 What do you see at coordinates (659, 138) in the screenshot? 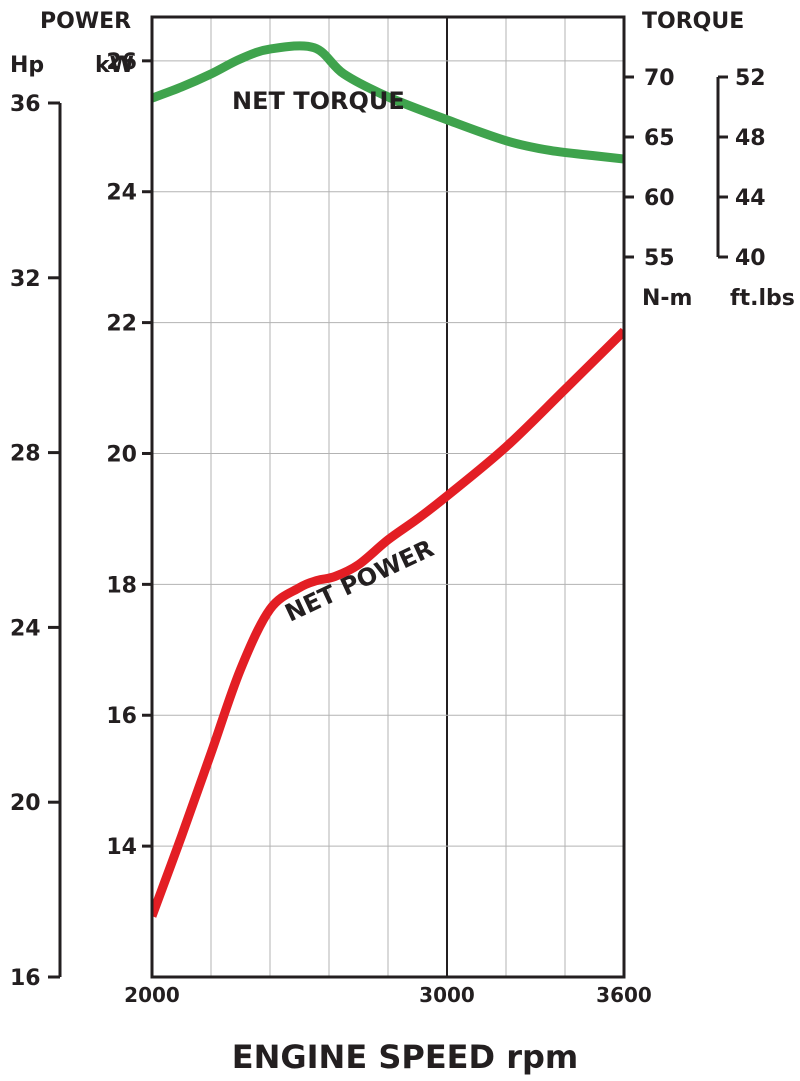
I see `nm-tick-label: 65` at bounding box center [659, 138].